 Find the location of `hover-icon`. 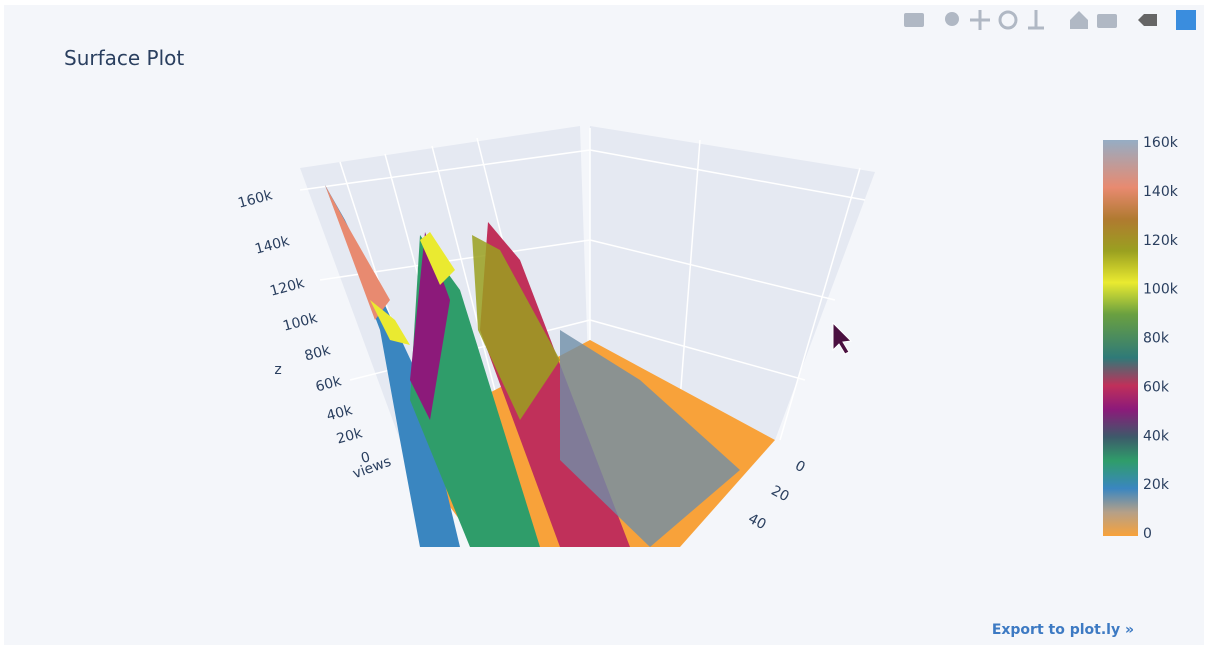

hover-icon is located at coordinates (1147, 20).